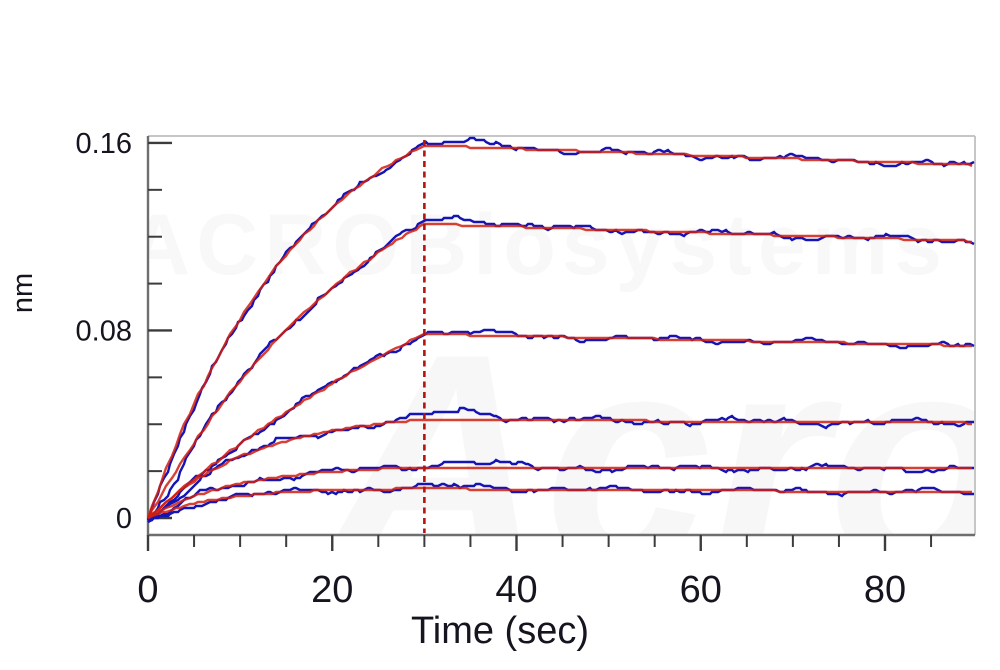 This screenshot has height=670, width=1000. Describe the element at coordinates (104, 331) in the screenshot. I see `y-tick-label: 0.08` at that location.